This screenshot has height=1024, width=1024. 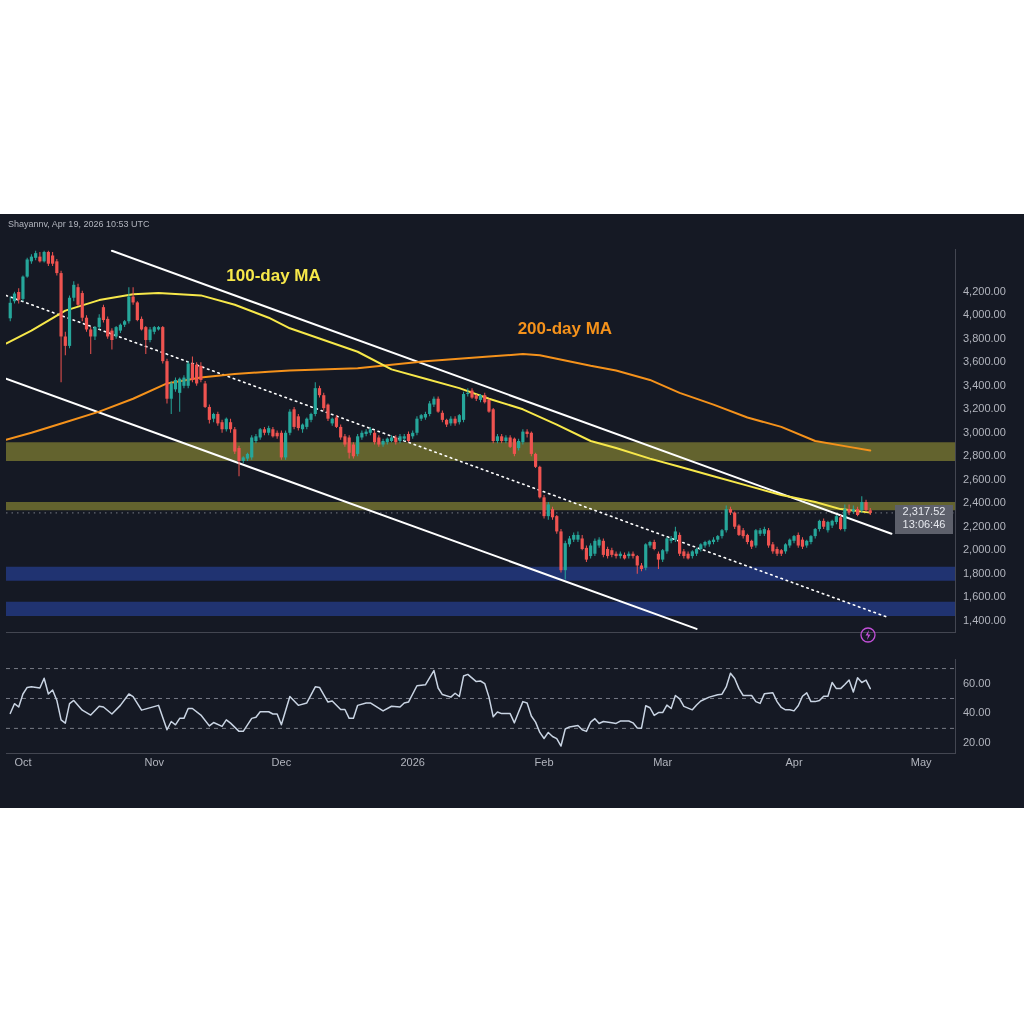 I want to click on y-tick-label: 60.00, so click(x=977, y=682).